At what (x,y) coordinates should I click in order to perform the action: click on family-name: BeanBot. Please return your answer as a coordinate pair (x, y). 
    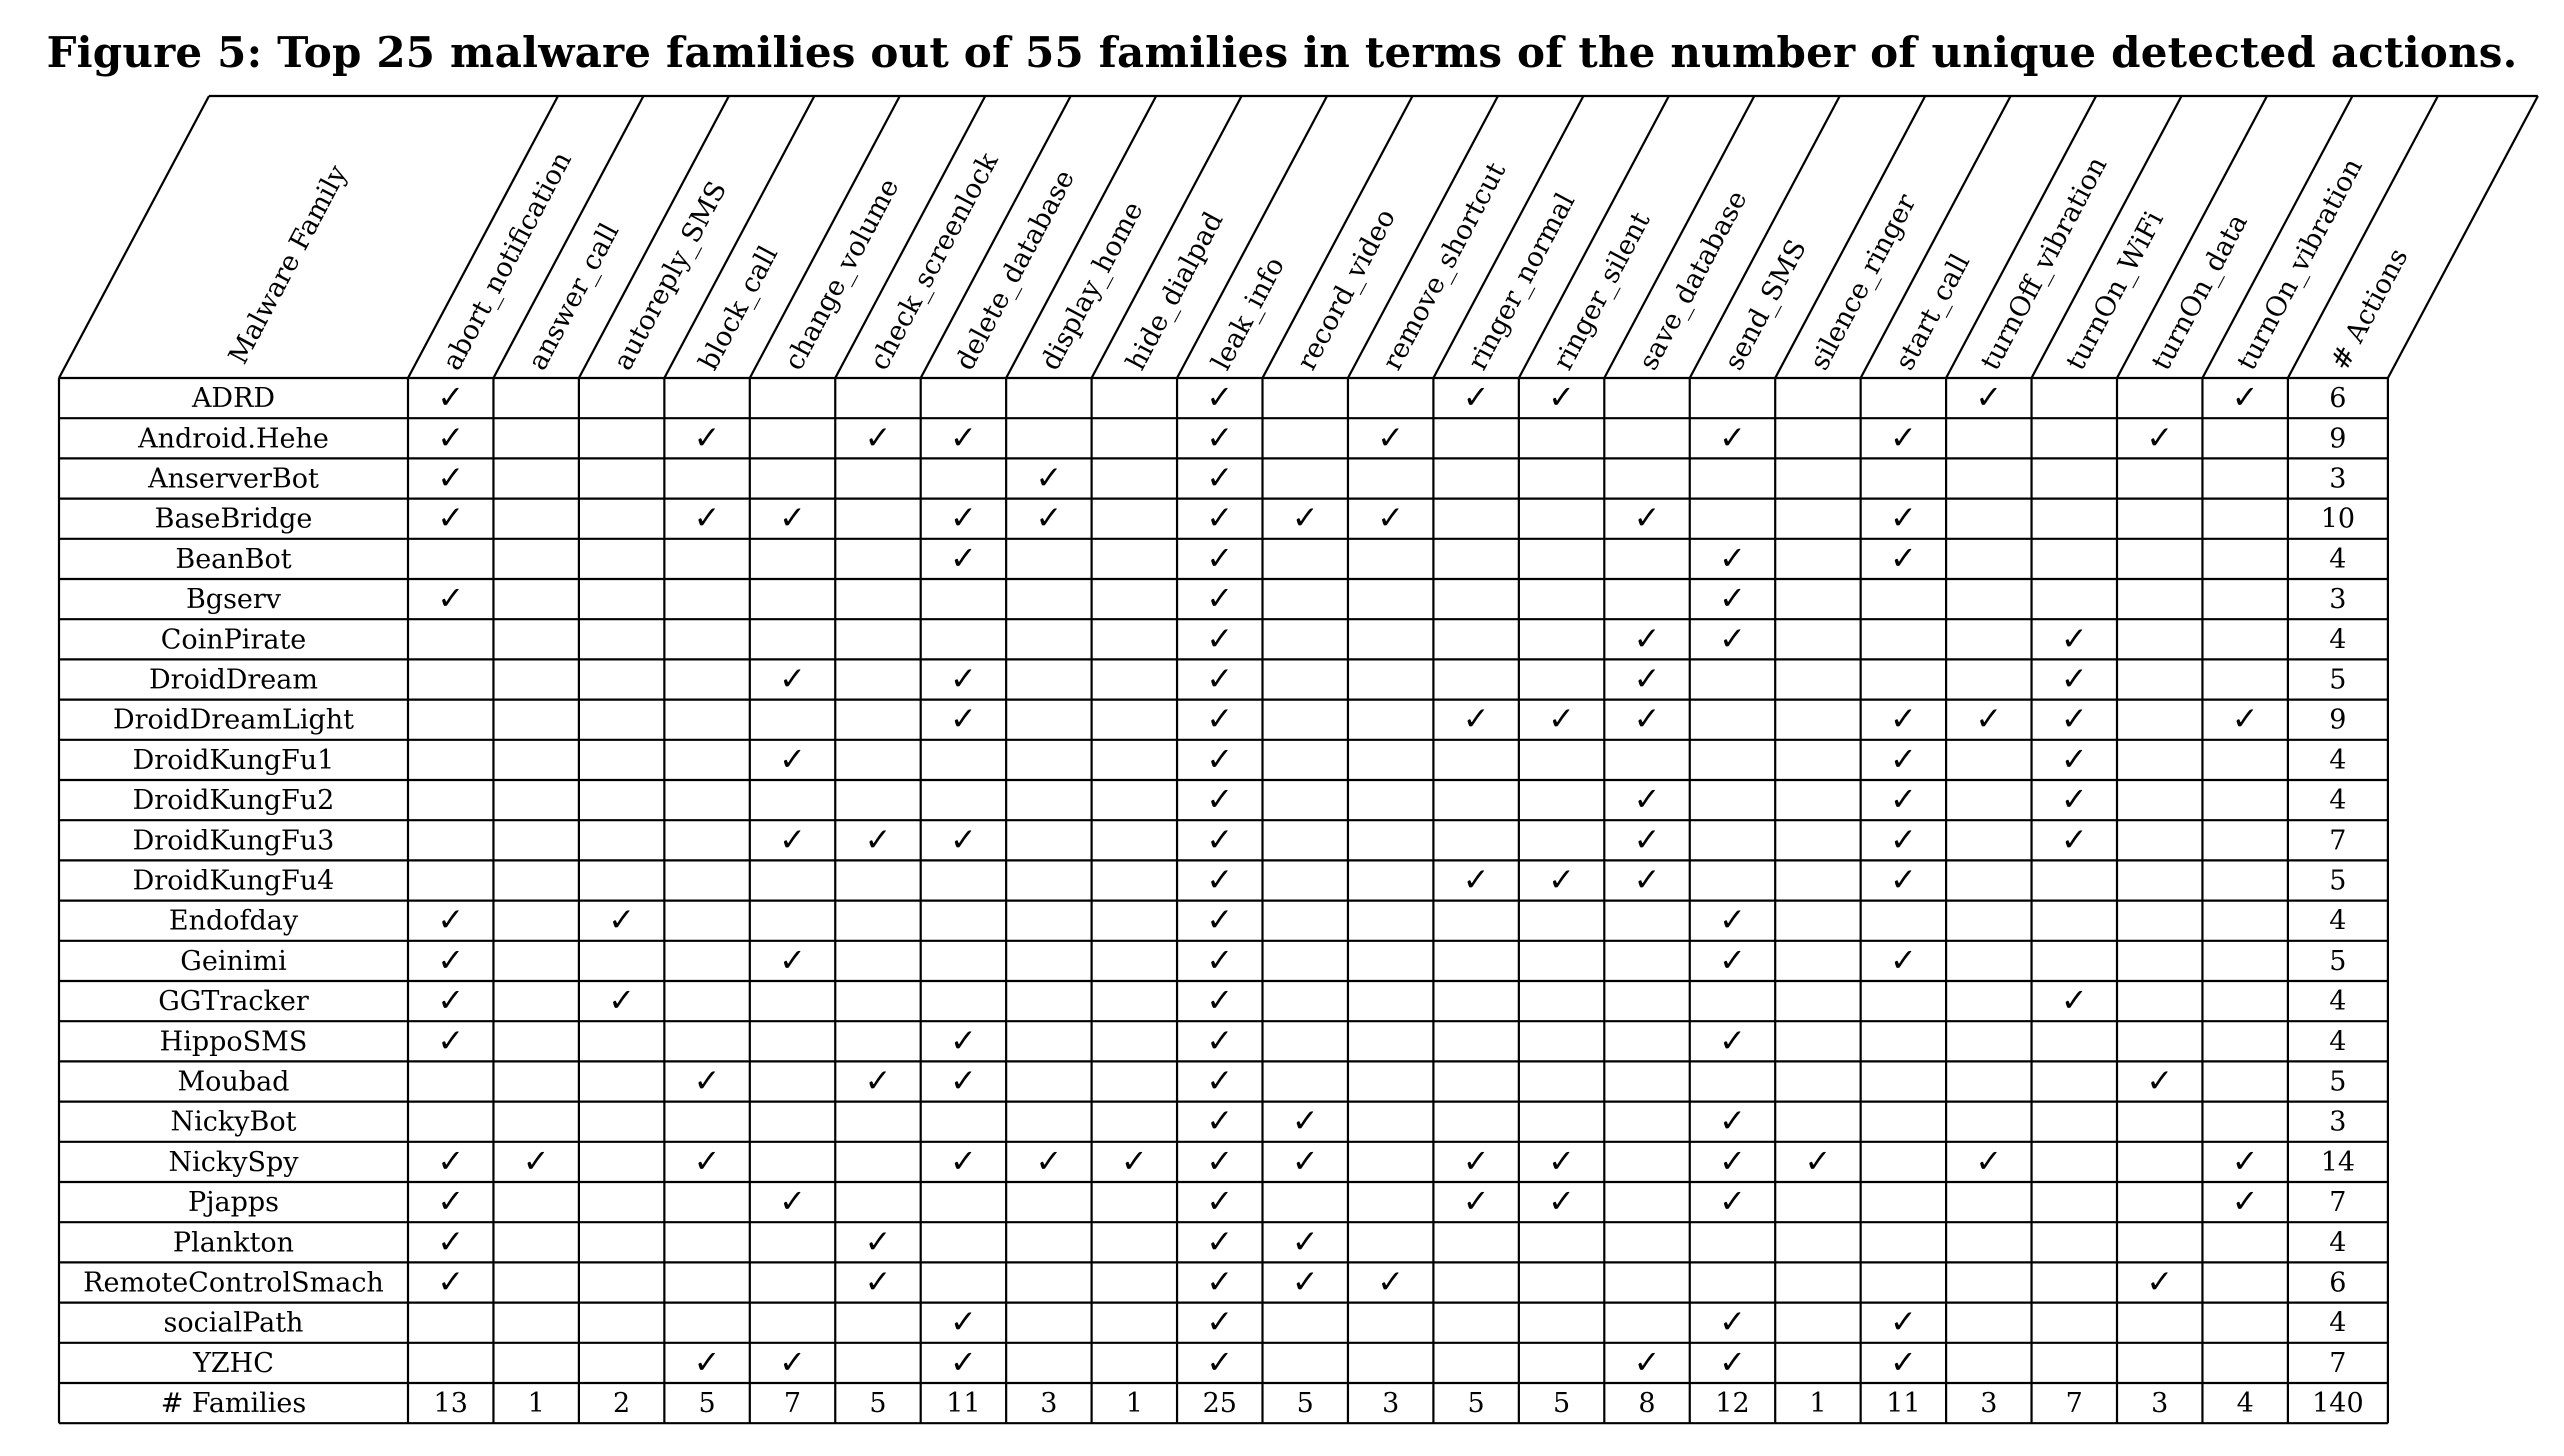
    Looking at the image, I should click on (233, 559).